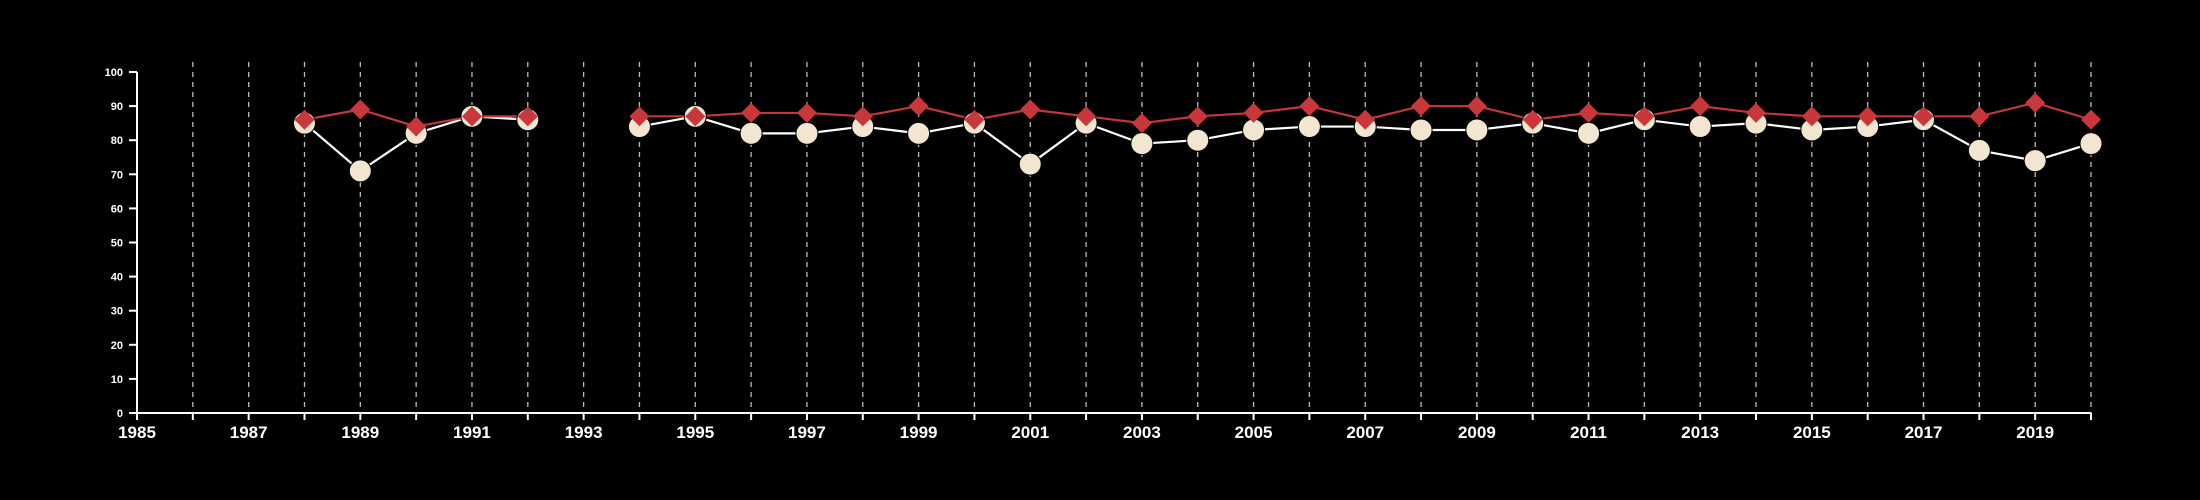 Image resolution: width=2200 pixels, height=500 pixels. Describe the element at coordinates (117, 175) in the screenshot. I see `y-tick-label: 70` at that location.